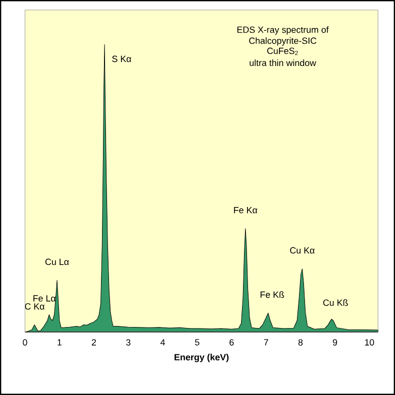  Describe the element at coordinates (201, 358) in the screenshot. I see `x-axis-title: Energy (keV)` at that location.